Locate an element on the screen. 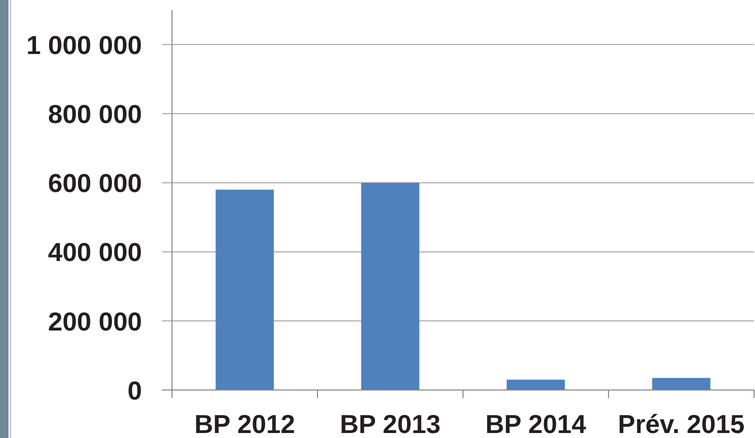 This screenshot has height=438, width=755. y-tick-label: 800 000 is located at coordinates (95, 113).